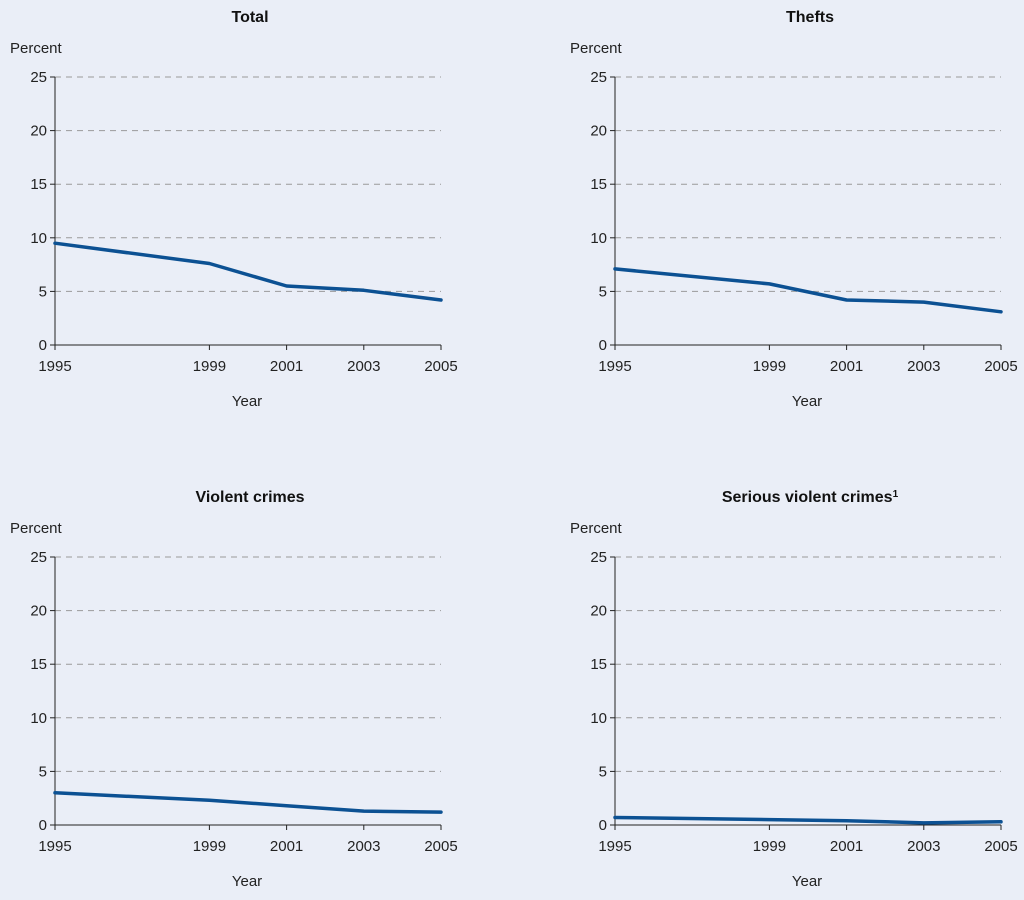 The image size is (1024, 900). Describe the element at coordinates (896, 494) in the screenshot. I see `footnote-marker: 1` at that location.